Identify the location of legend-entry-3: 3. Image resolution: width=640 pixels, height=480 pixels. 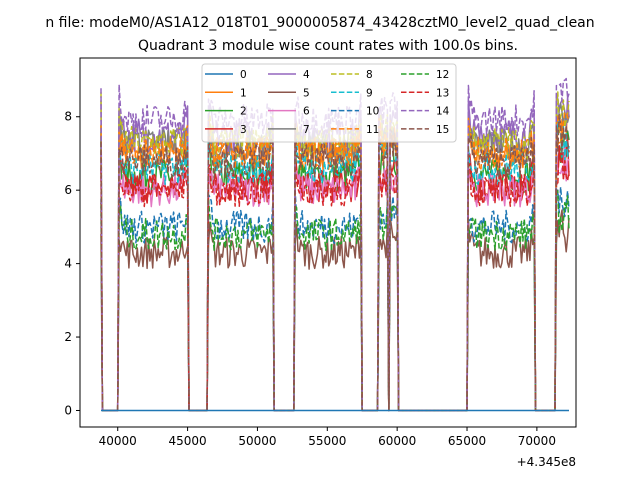
(226, 130).